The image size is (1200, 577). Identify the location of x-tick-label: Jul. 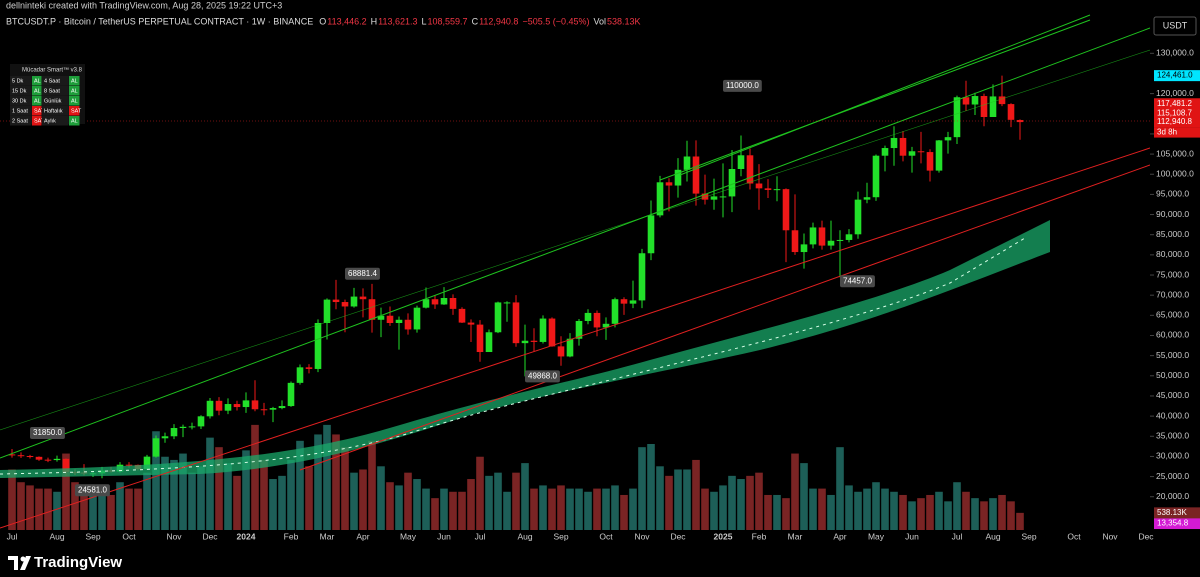
(480, 536).